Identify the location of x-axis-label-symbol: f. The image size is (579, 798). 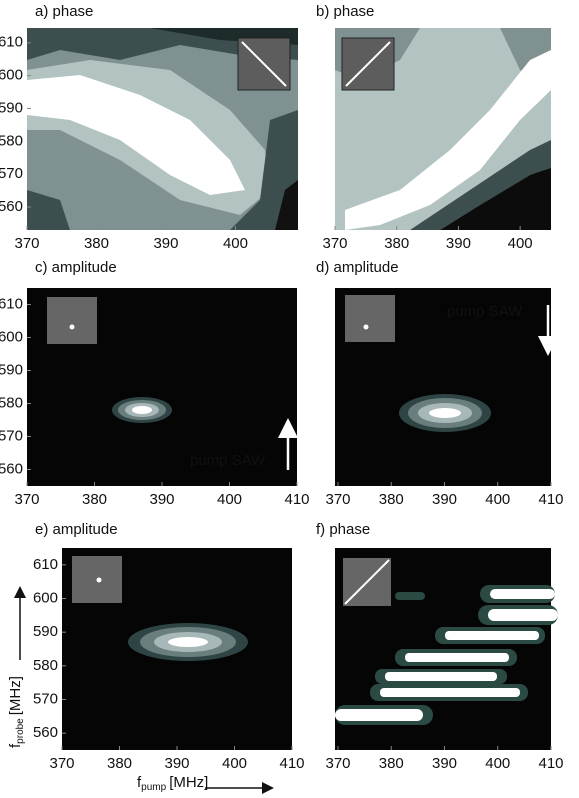
(139, 782).